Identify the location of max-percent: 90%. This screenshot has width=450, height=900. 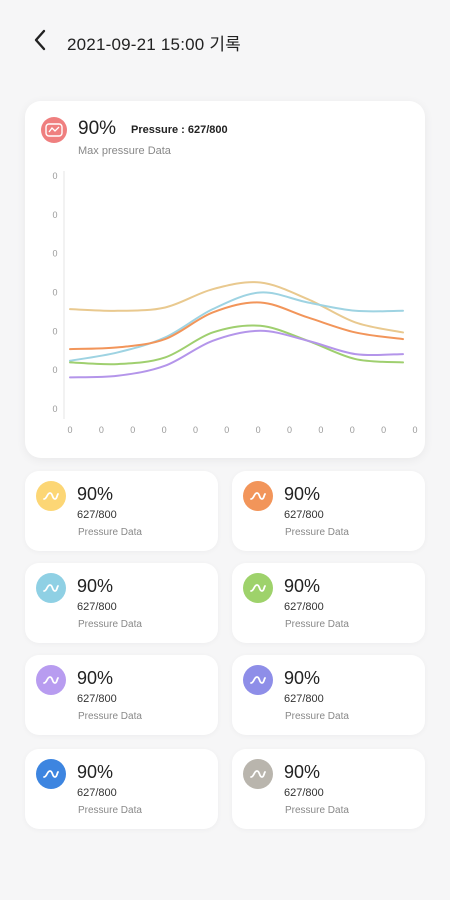
(97, 128).